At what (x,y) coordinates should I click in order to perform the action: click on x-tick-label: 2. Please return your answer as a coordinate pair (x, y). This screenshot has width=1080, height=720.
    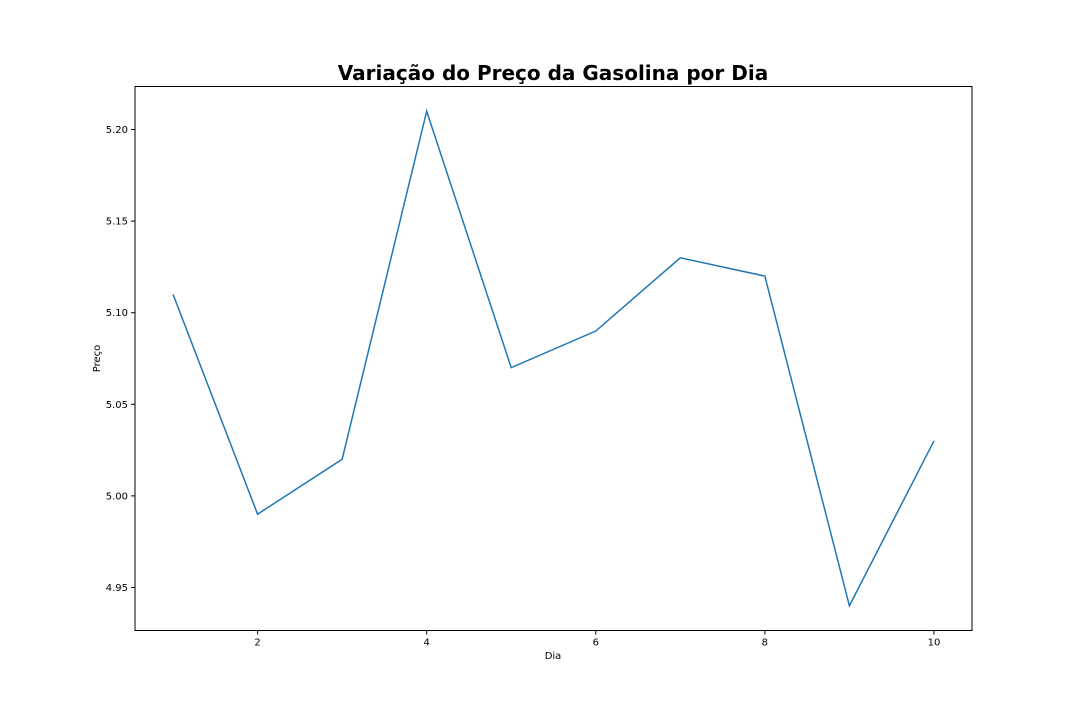
    Looking at the image, I should click on (257, 643).